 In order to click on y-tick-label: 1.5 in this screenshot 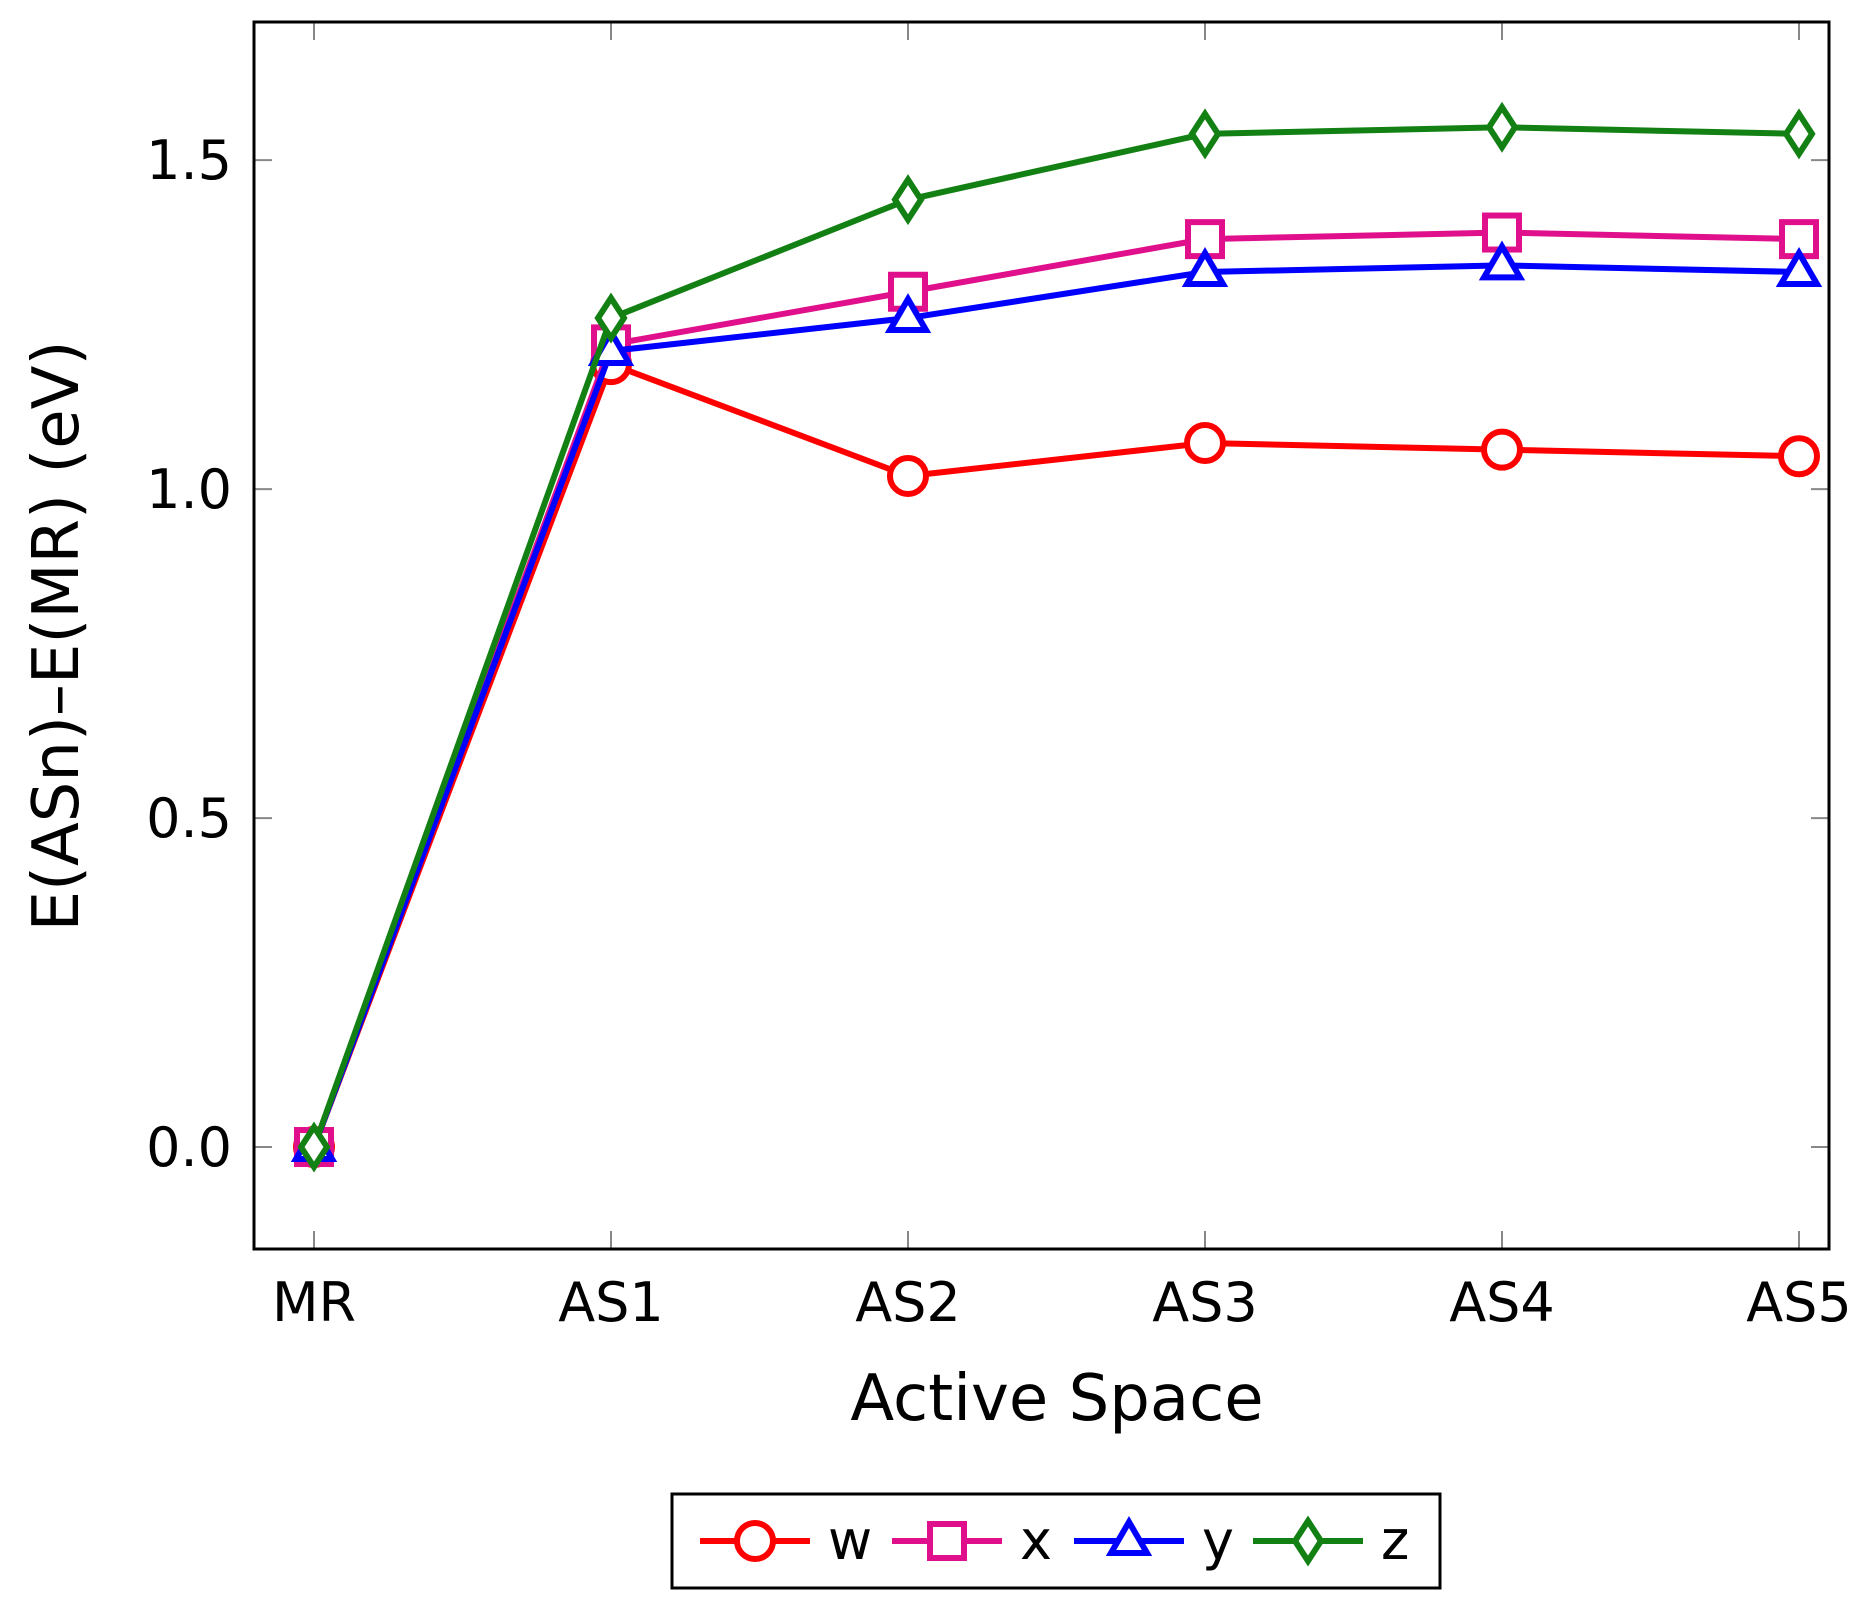, I will do `click(189, 160)`.